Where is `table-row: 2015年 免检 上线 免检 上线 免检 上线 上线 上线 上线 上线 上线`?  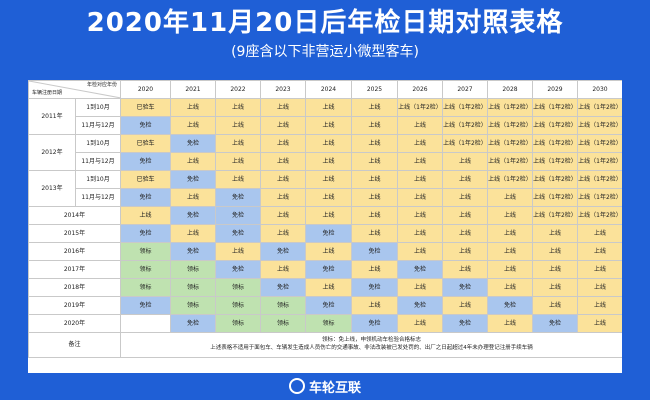
table-row: 2015年 免检 上线 免检 上线 免检 上线 上线 上线 上线 上线 上线 is located at coordinates (325, 233).